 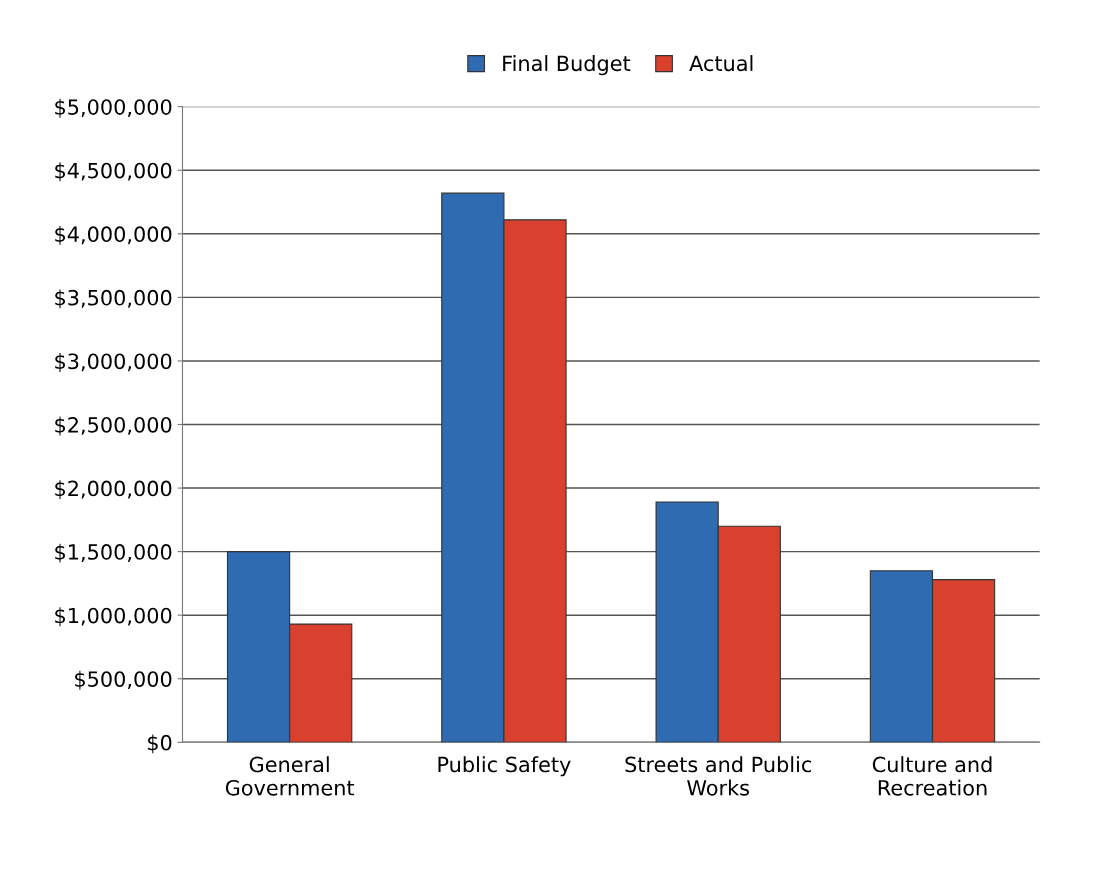 I want to click on legend-label: Final Budget, so click(x=567, y=65).